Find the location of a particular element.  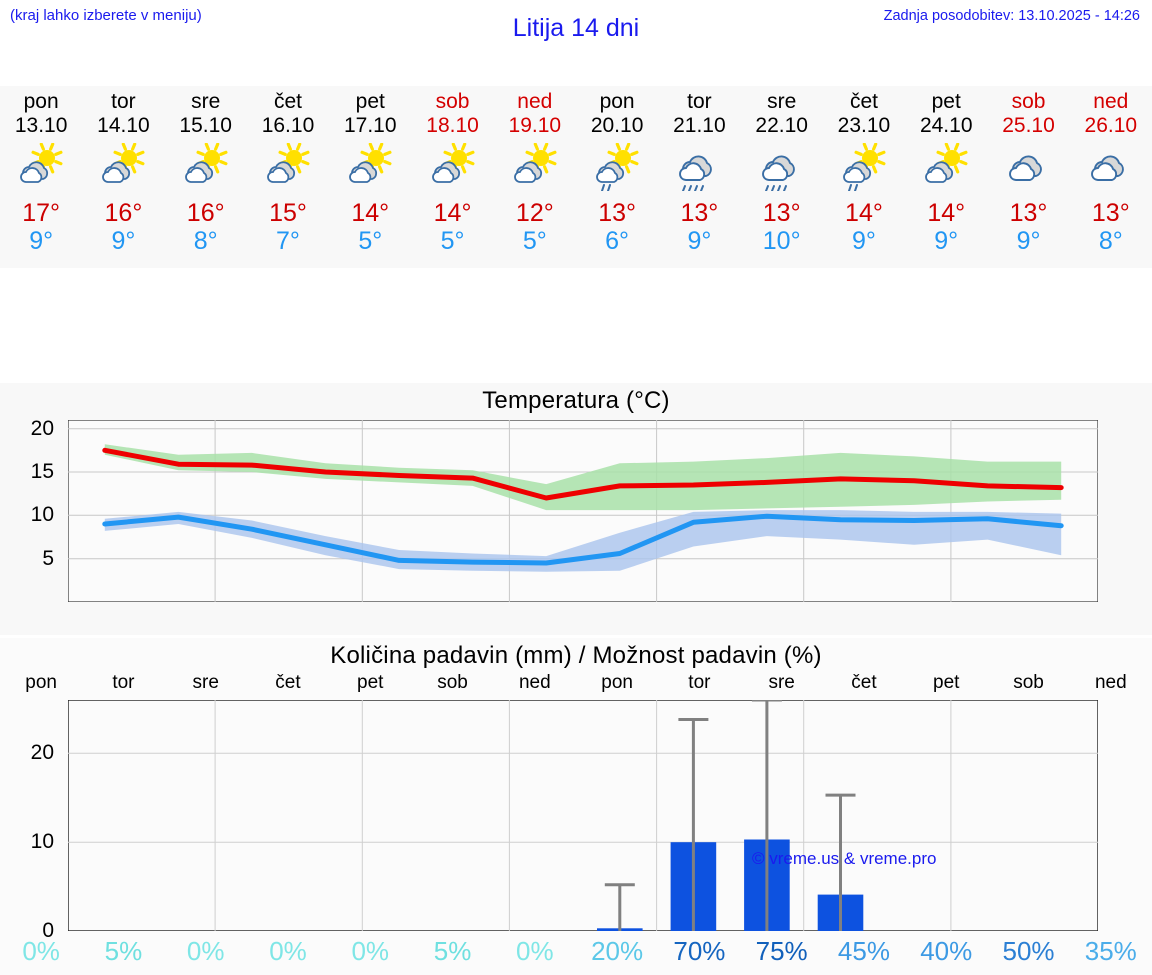

day-column: tor 21.10 13° 9° is located at coordinates (699, 177).